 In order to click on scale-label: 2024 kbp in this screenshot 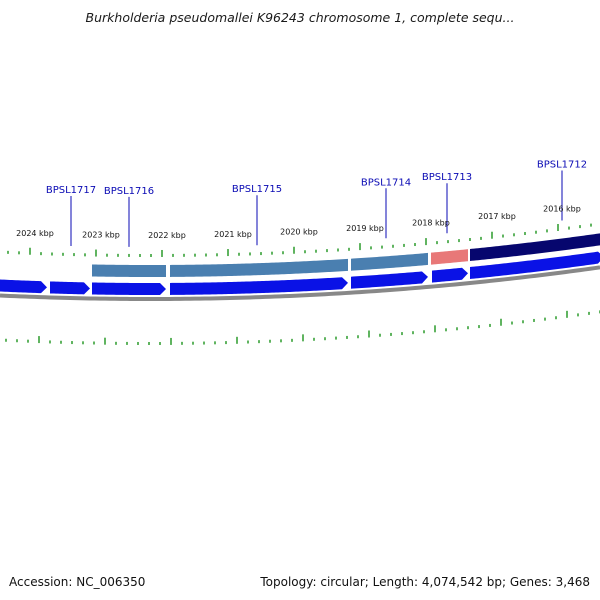, I will do `click(35, 233)`.